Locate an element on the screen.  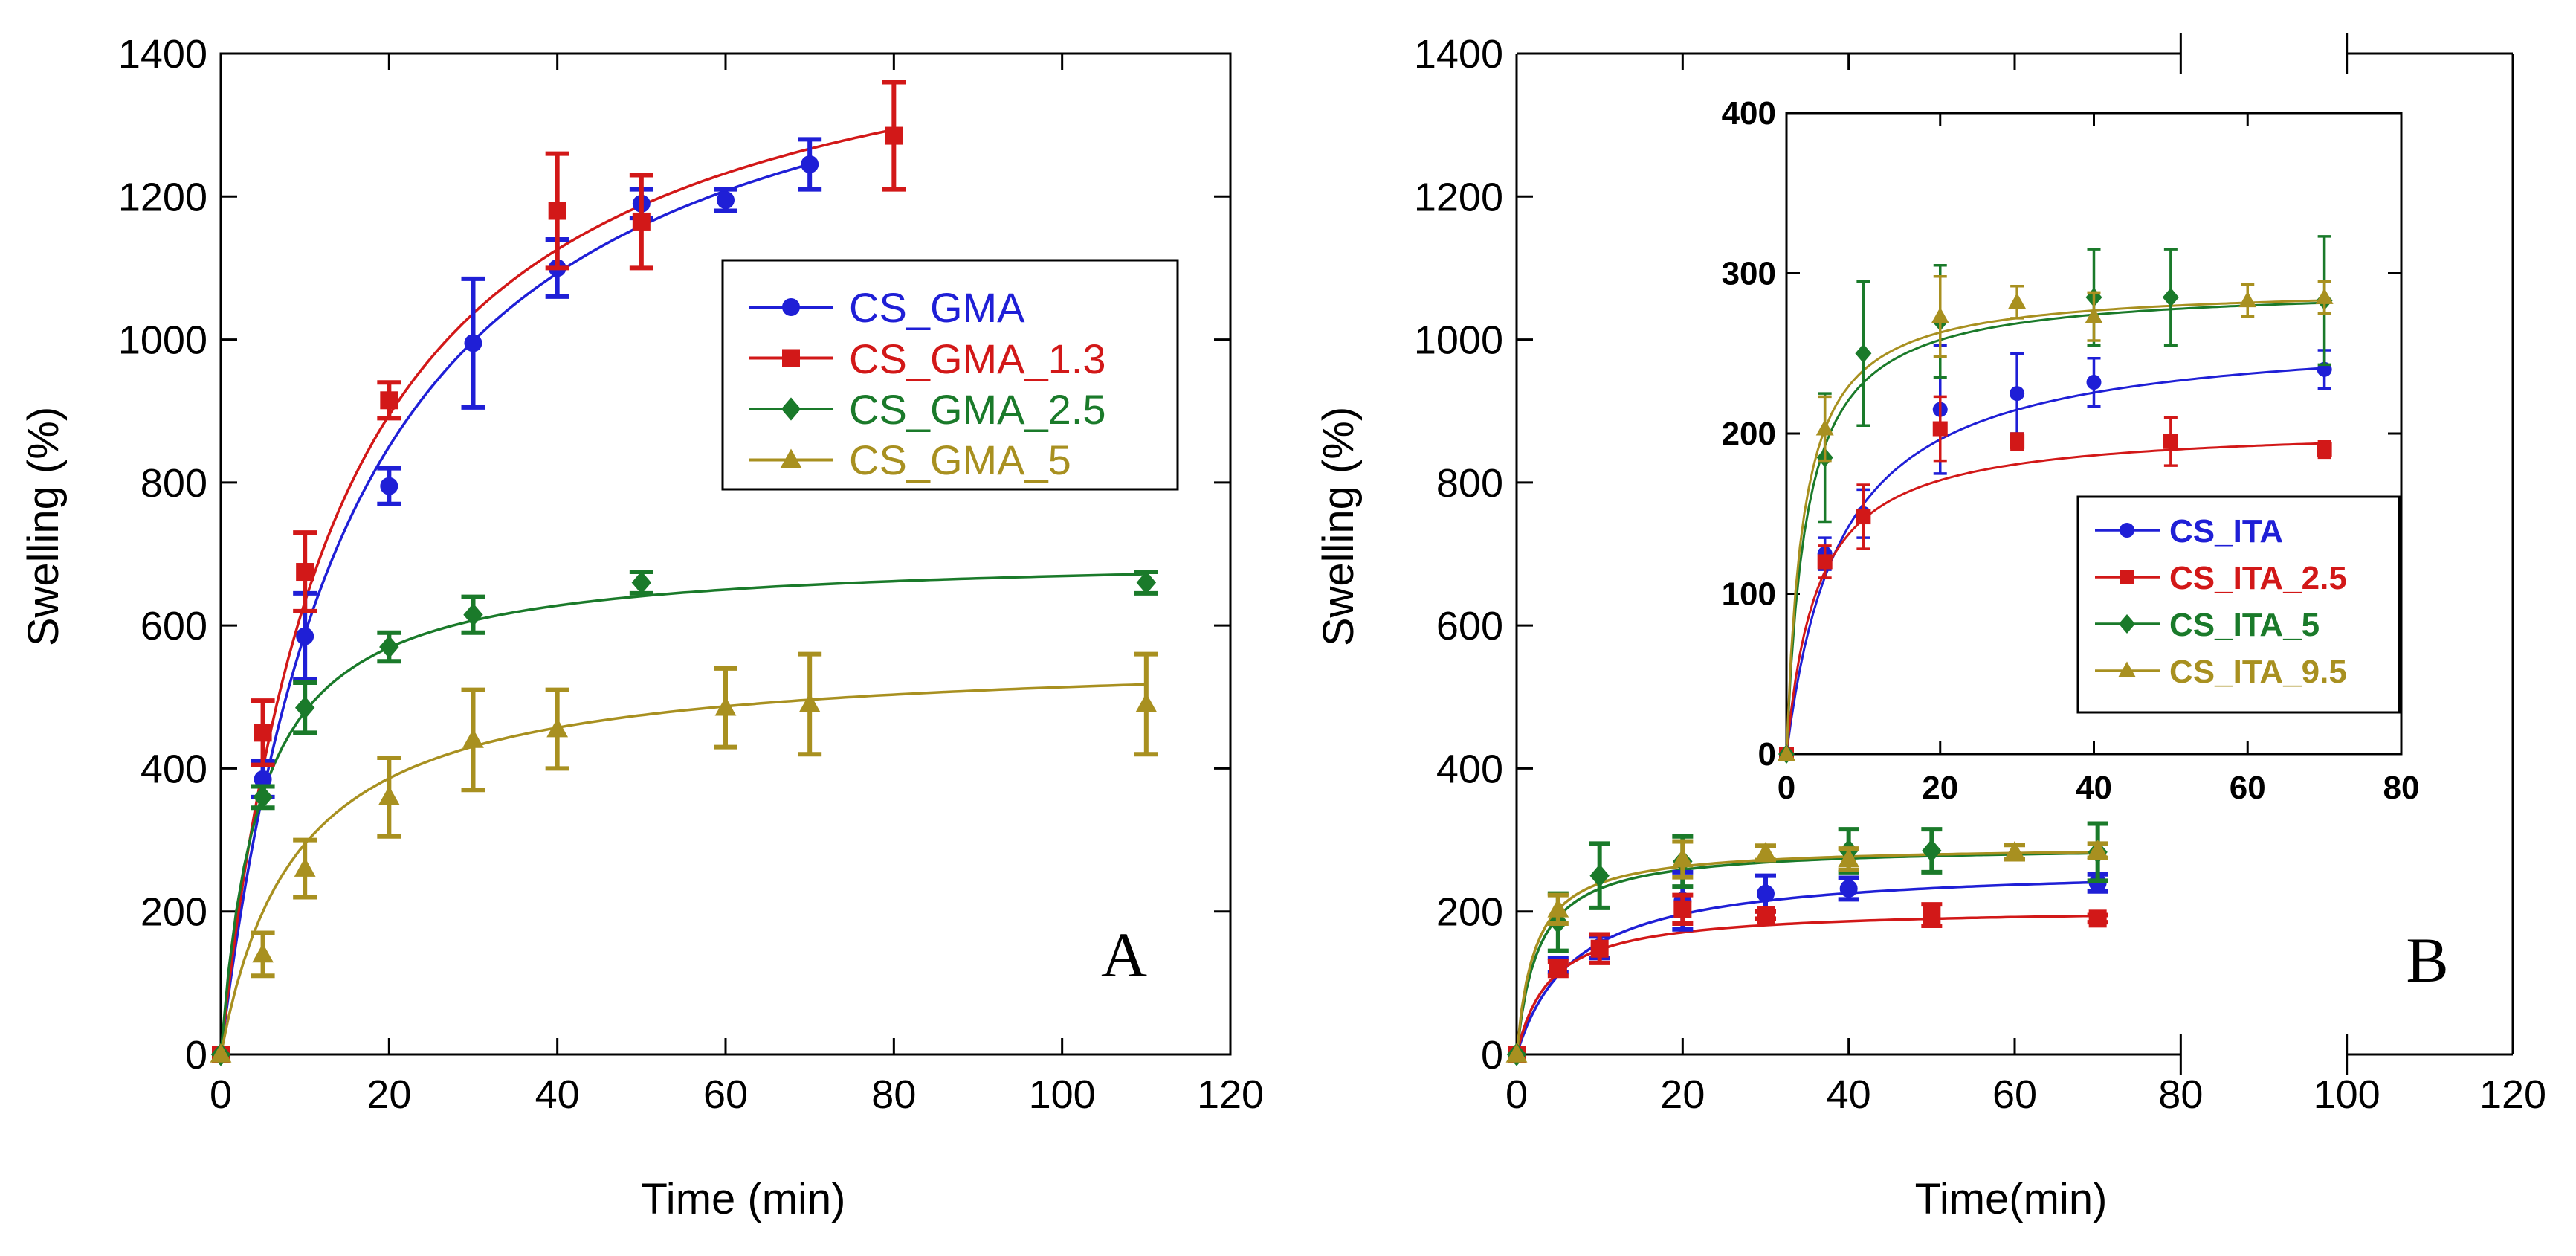
panel-a-legend-glyphs is located at coordinates (791, 383).